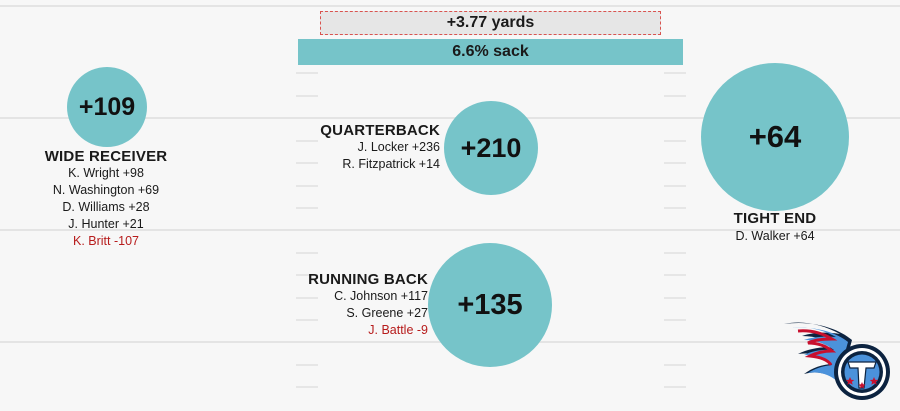 The height and width of the screenshot is (411, 900). I want to click on title-tight-end: TIGHT END, so click(775, 218).